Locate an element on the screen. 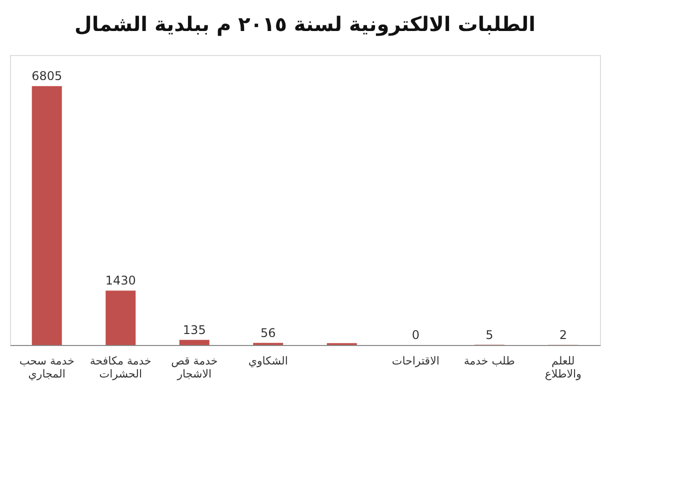  x-tick-label: خدمة مكافحة الحشرات is located at coordinates (121, 367).